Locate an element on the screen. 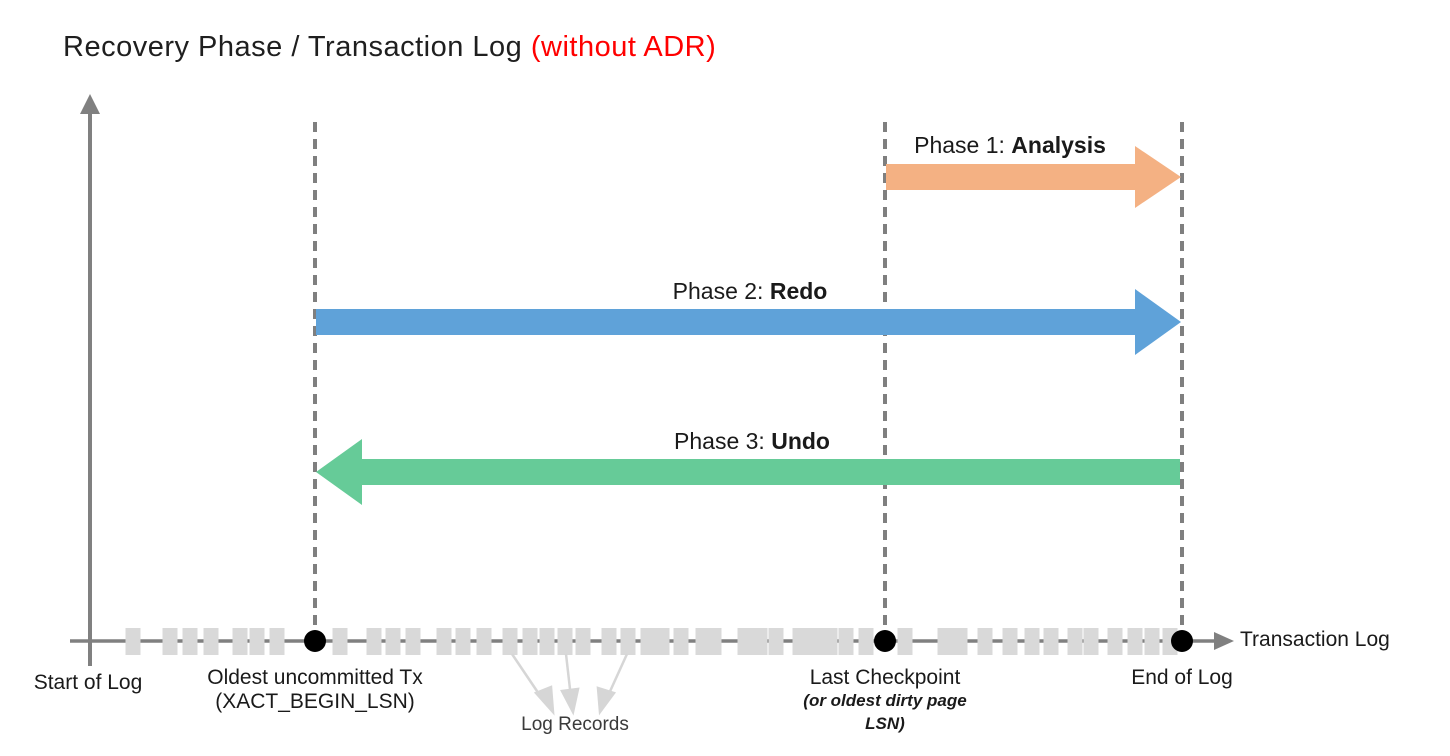 The width and height of the screenshot is (1450, 756). log-records-group is located at coordinates (651, 641).